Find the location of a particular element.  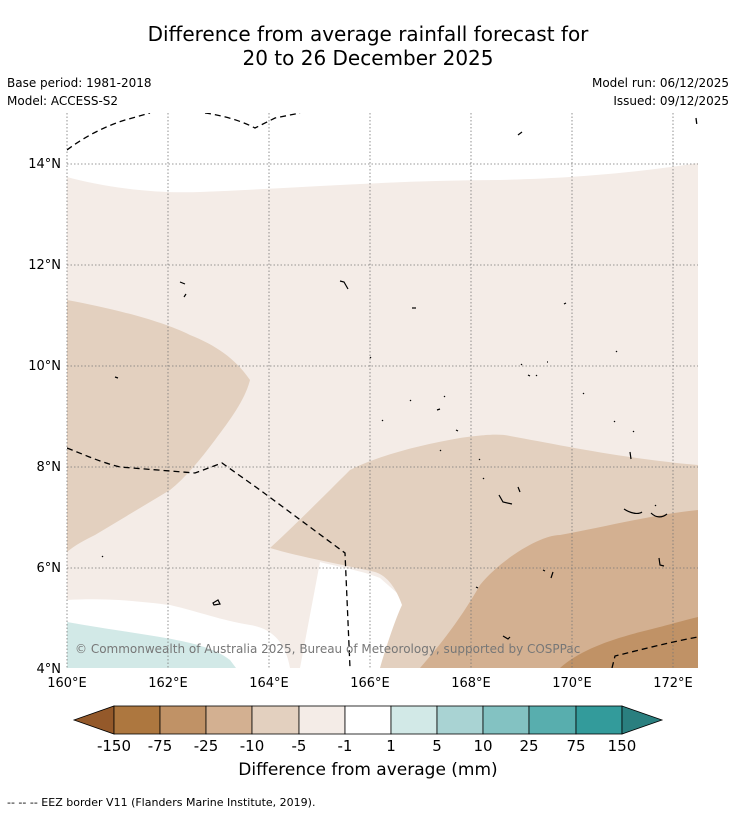

colorbar-tick: 75 is located at coordinates (575, 746).